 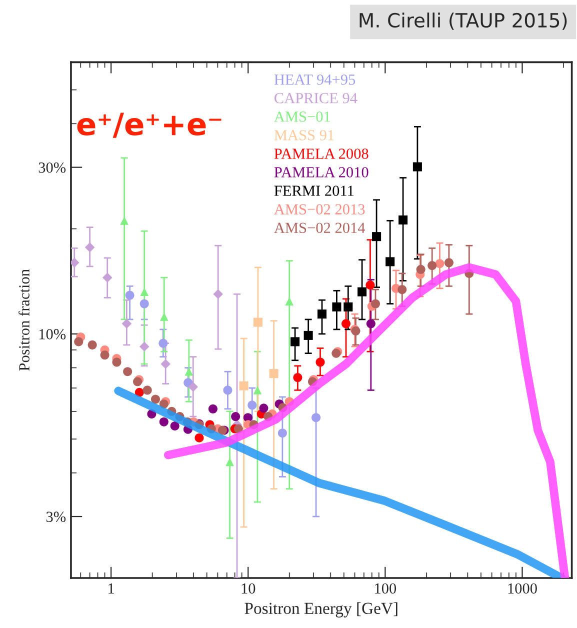 I want to click on text: HEAT 94+95, so click(x=315, y=79).